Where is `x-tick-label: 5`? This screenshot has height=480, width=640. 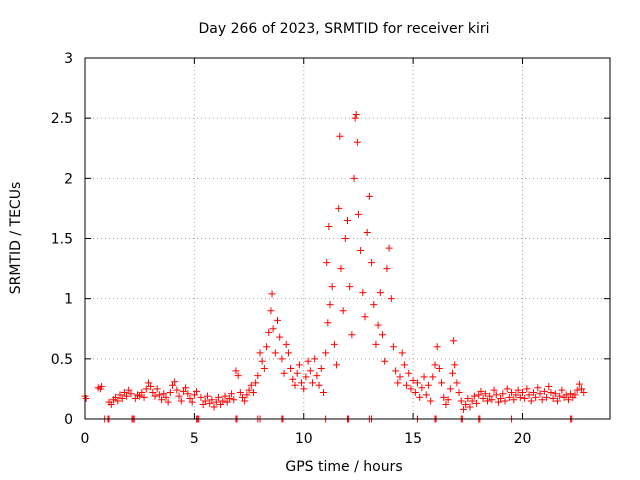
x-tick-label: 5 is located at coordinates (194, 439).